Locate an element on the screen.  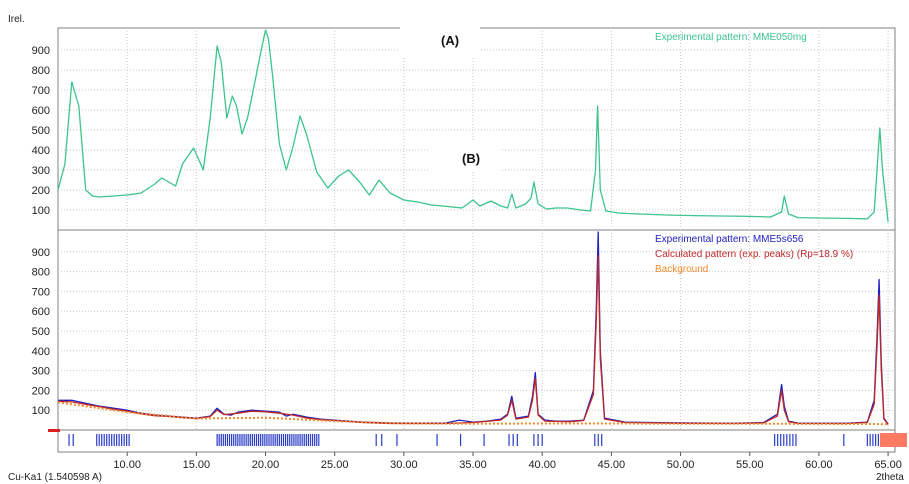
x-tick-label: 55.00 is located at coordinates (750, 465).